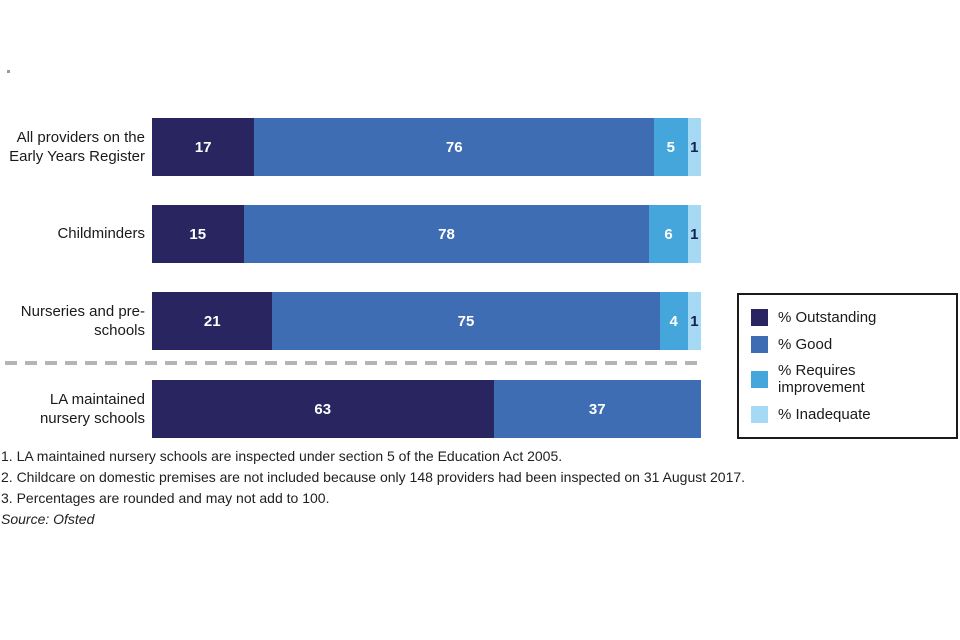  I want to click on stacked-bar: 63 37, so click(426, 409).